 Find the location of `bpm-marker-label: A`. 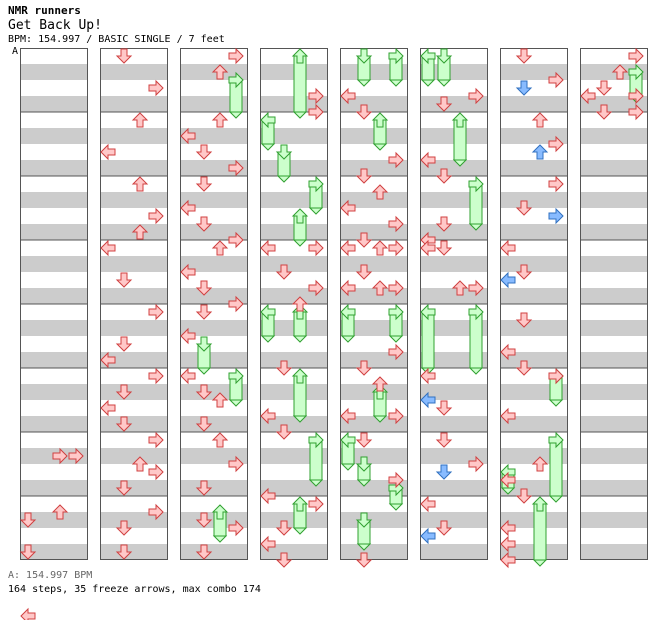

bpm-marker-label: A is located at coordinates (15, 51).